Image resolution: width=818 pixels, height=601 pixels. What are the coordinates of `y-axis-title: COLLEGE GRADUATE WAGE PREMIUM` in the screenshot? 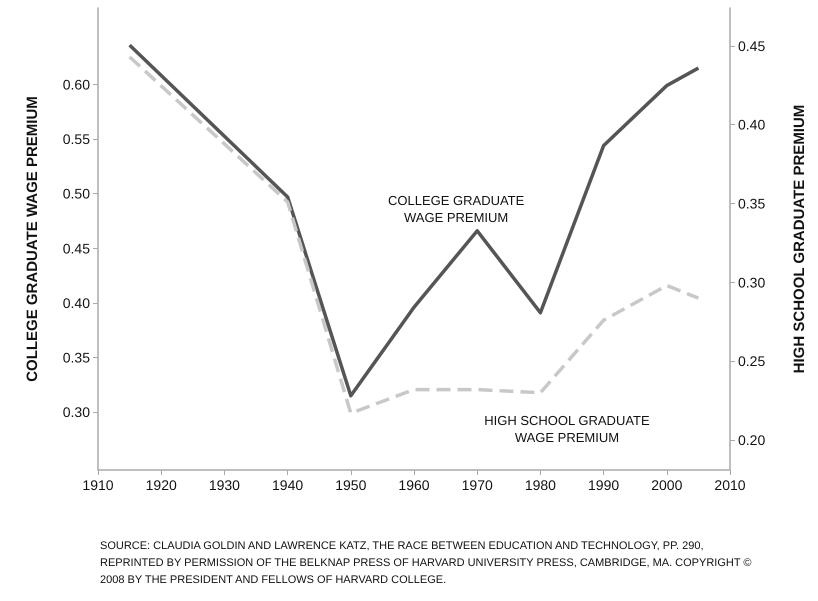 It's located at (32, 239).